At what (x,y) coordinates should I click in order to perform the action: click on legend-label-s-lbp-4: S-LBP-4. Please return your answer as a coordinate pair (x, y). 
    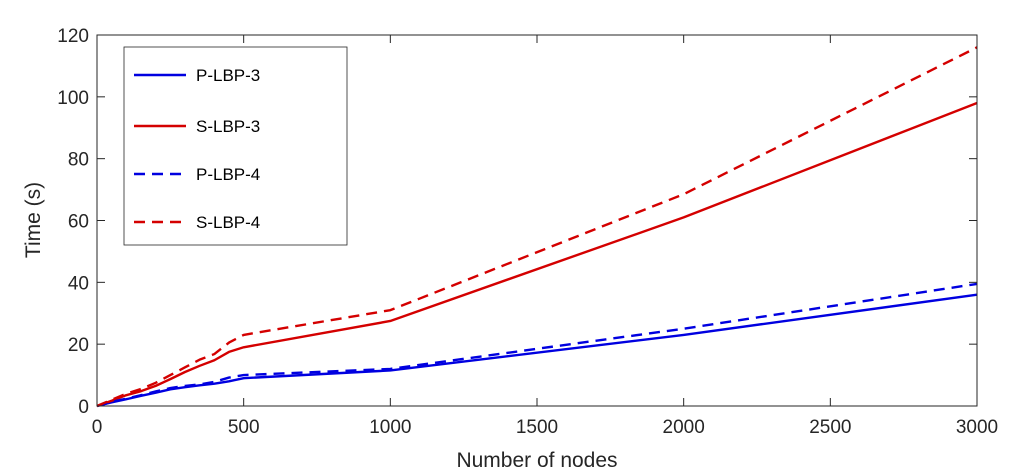
    Looking at the image, I should click on (228, 222).